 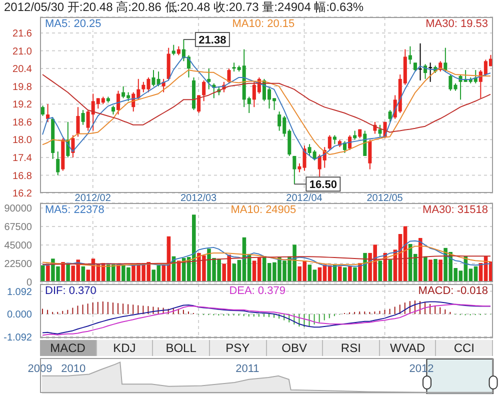 What do you see at coordinates (18, 208) in the screenshot?
I see `y-tick-label: 90000` at bounding box center [18, 208].